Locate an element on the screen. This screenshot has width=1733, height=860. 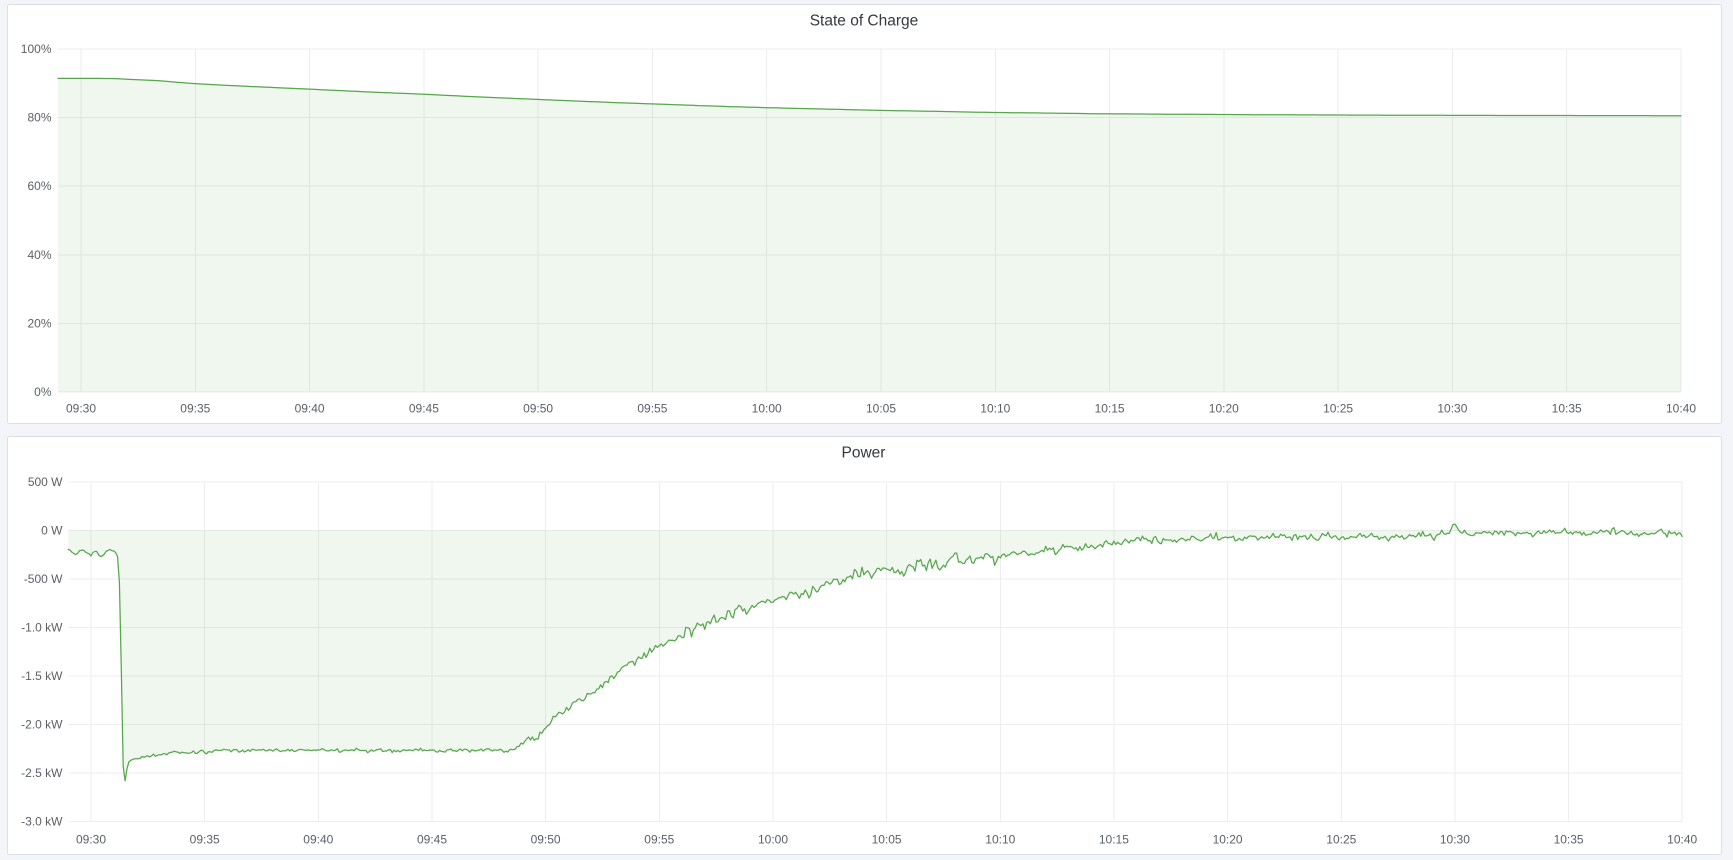
svg-text: -2.5 kW is located at coordinates (42, 773).